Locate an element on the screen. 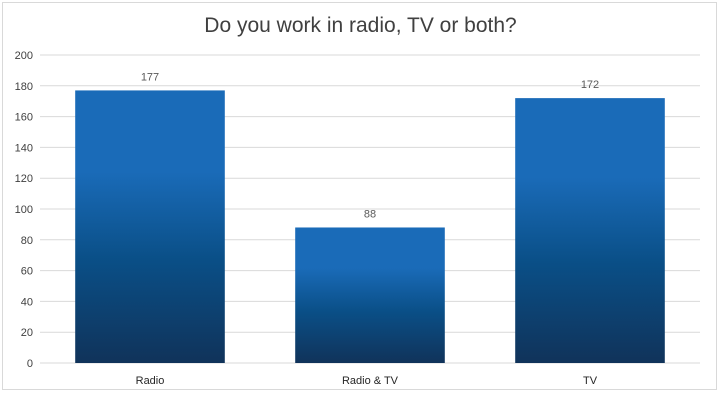 The height and width of the screenshot is (393, 721). y-tick-label: 100 is located at coordinates (24, 210).